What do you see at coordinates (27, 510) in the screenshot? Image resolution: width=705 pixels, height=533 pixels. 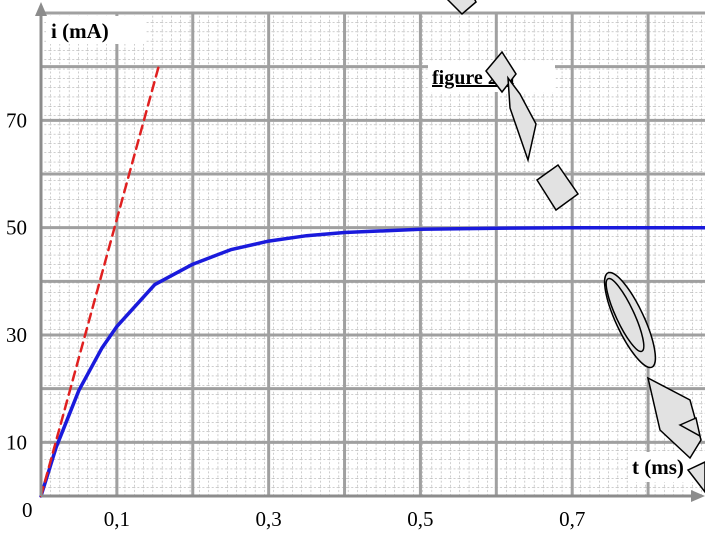 I see `origin-label: 0` at bounding box center [27, 510].